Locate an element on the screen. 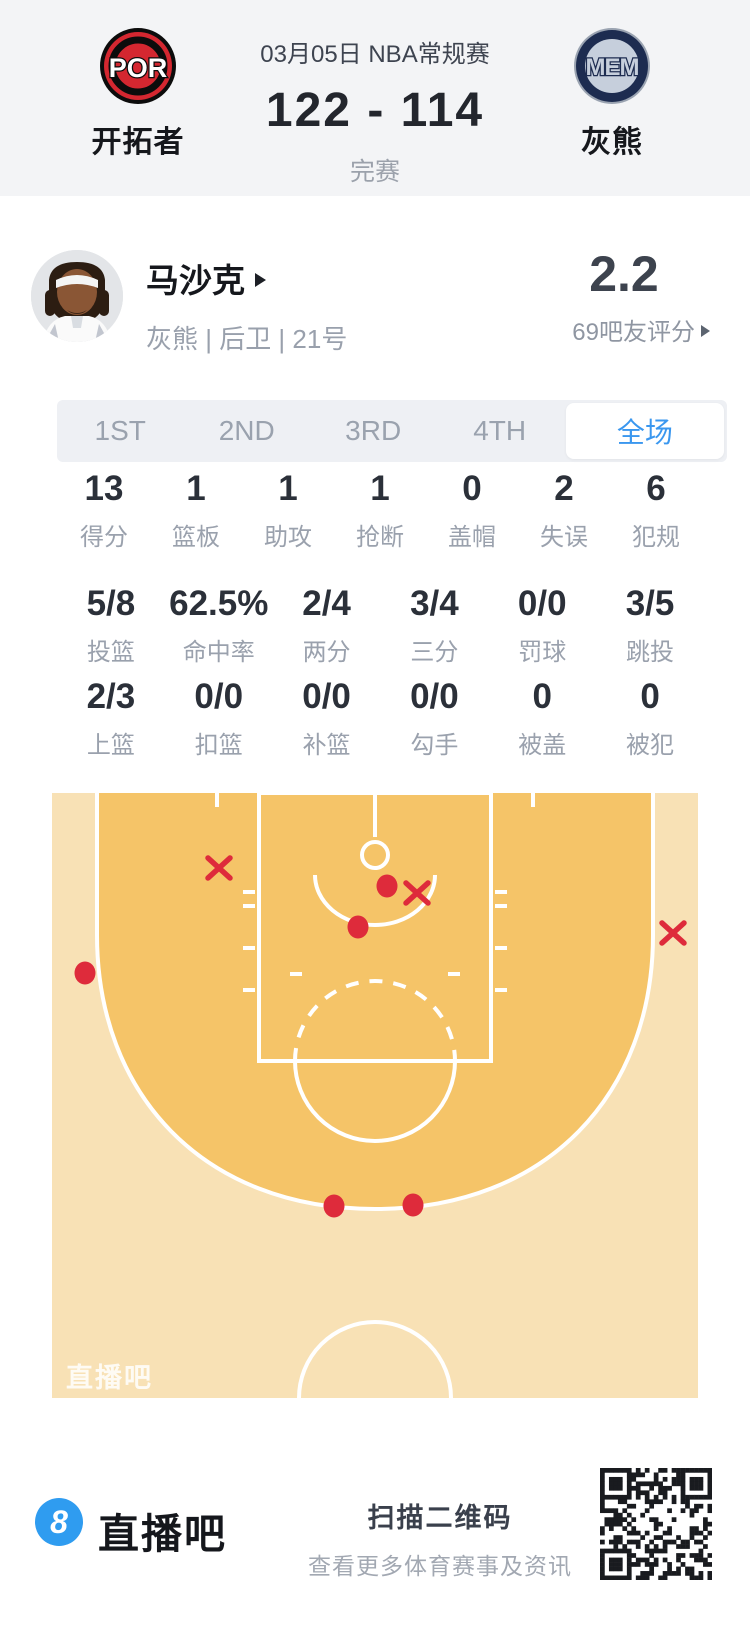 The width and height of the screenshot is (750, 1629). svg-text: MEM is located at coordinates (612, 67).